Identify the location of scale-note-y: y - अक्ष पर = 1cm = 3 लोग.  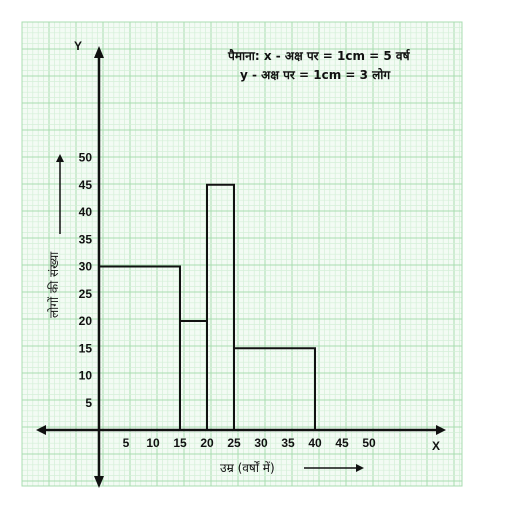
(315, 75).